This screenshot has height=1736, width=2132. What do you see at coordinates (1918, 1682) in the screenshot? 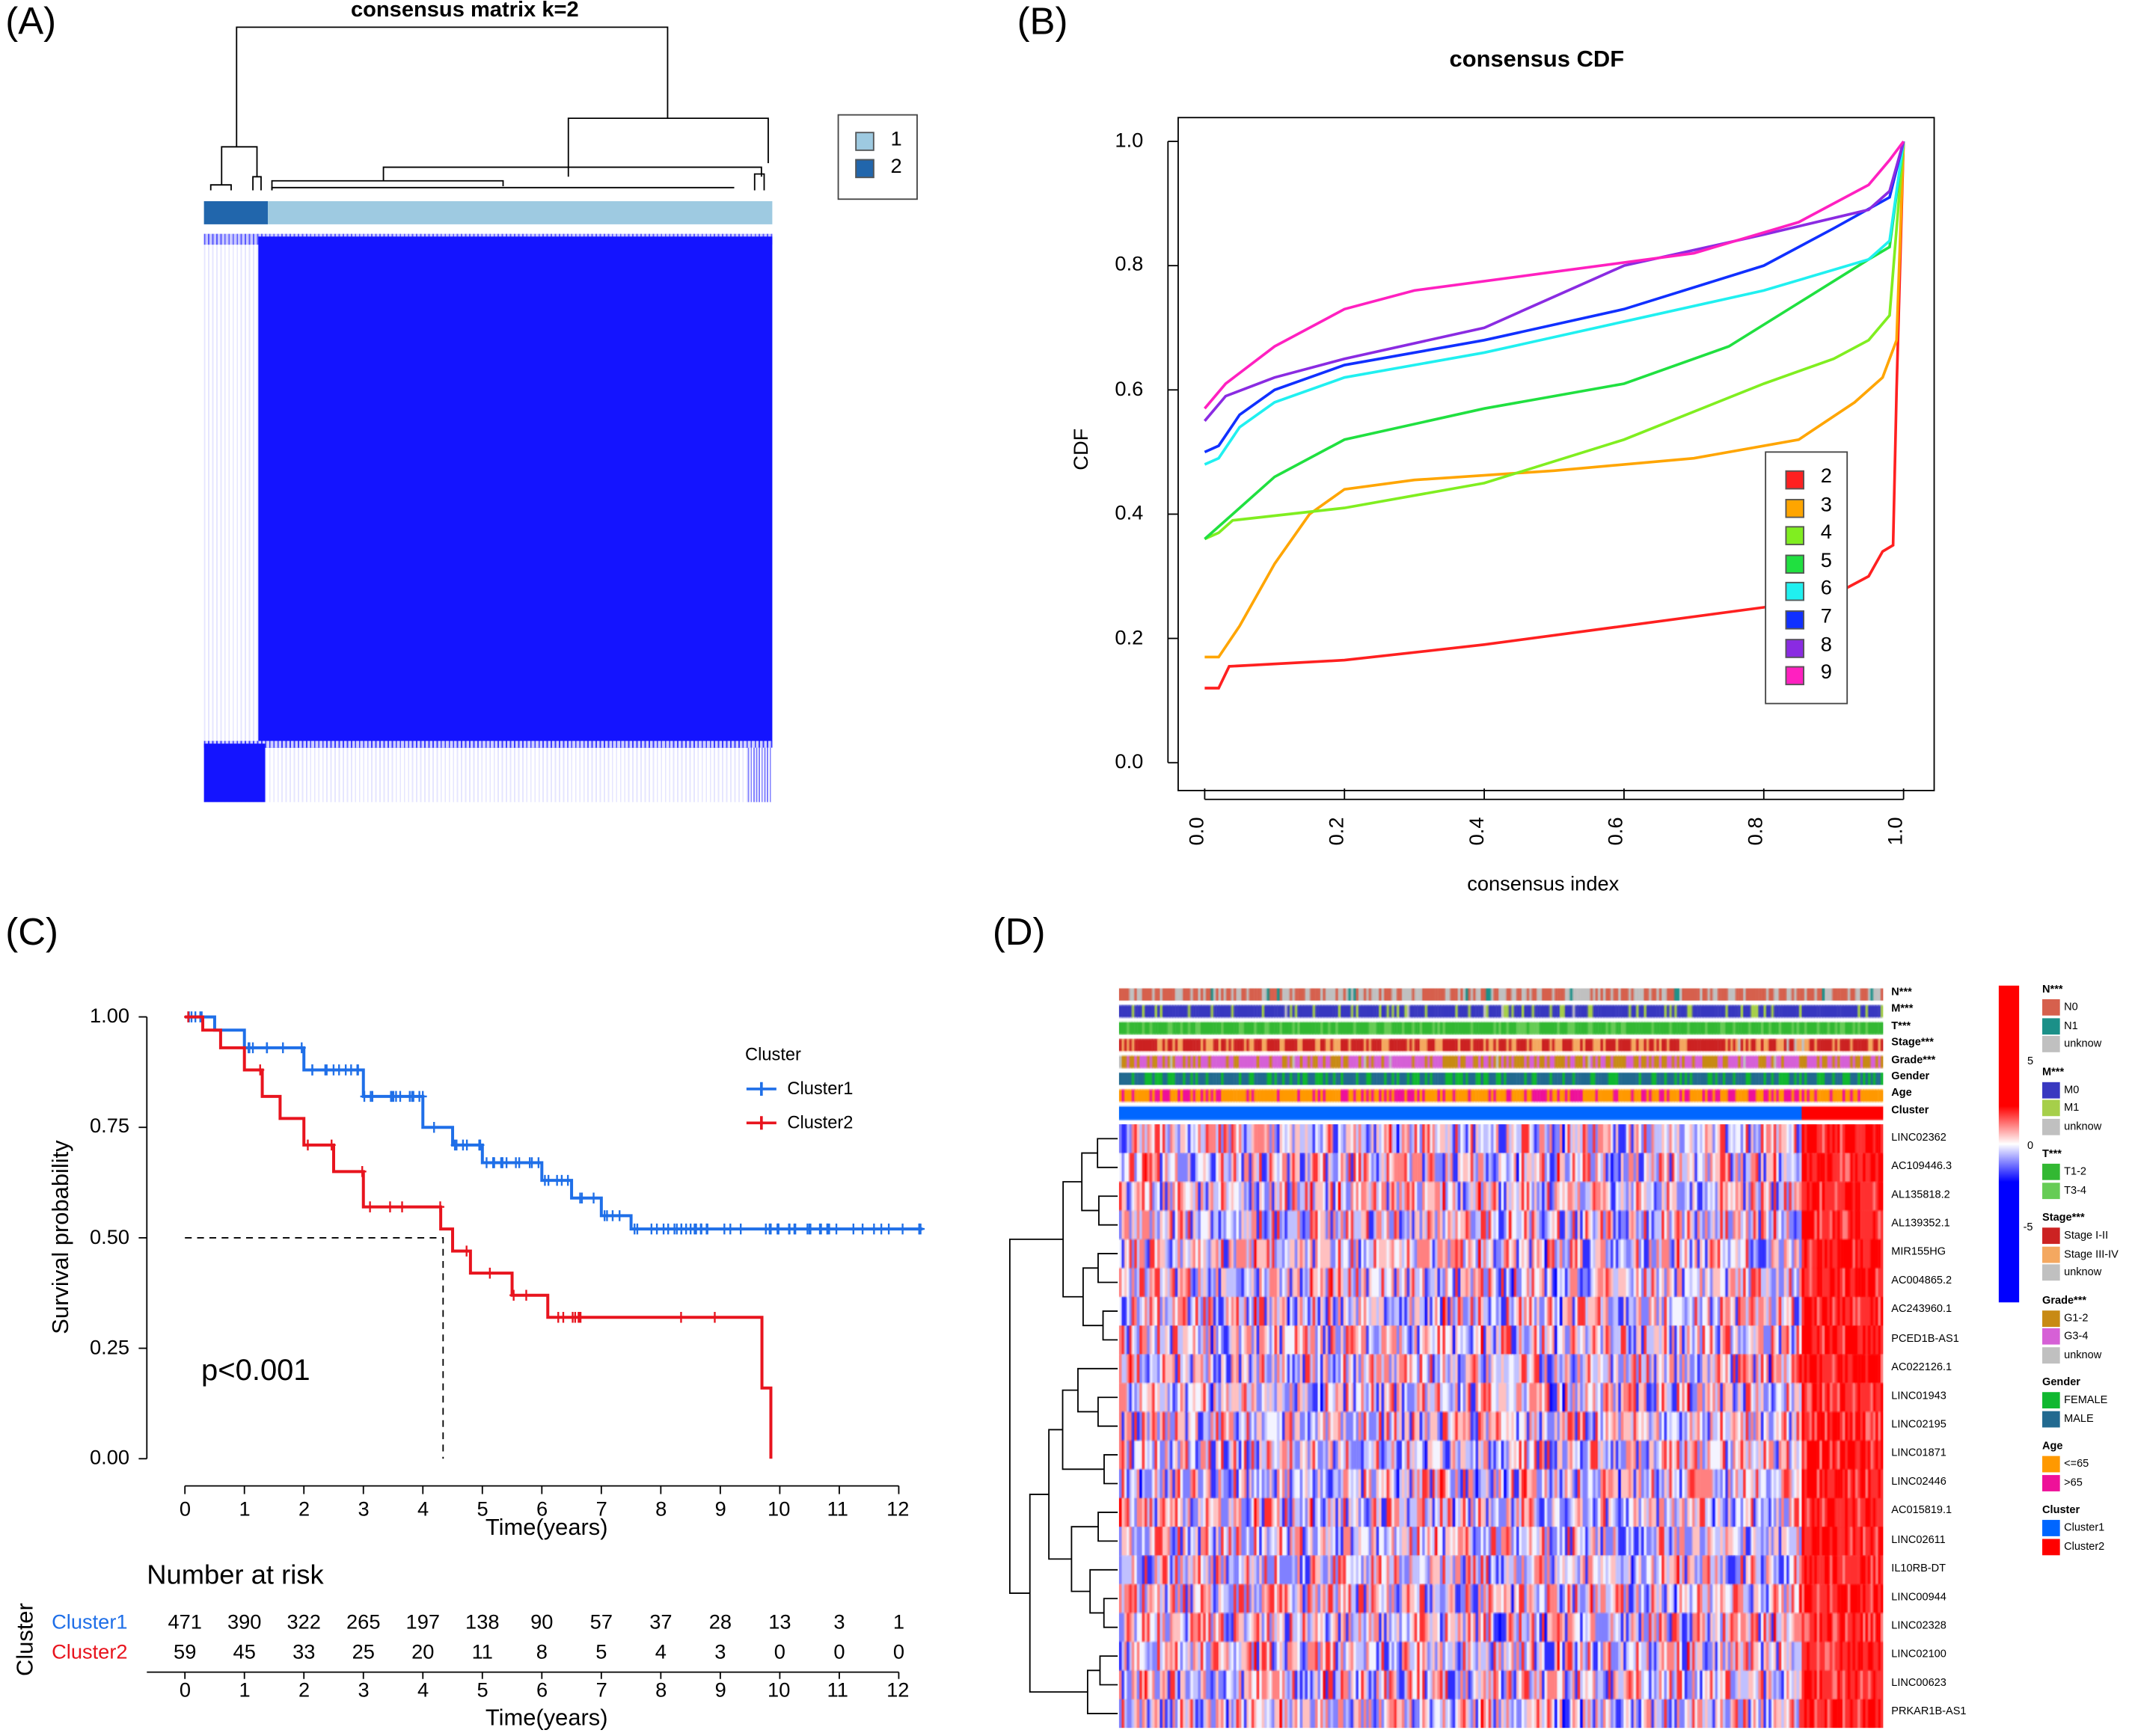
I see `gene-label: LINC00623` at bounding box center [1918, 1682].